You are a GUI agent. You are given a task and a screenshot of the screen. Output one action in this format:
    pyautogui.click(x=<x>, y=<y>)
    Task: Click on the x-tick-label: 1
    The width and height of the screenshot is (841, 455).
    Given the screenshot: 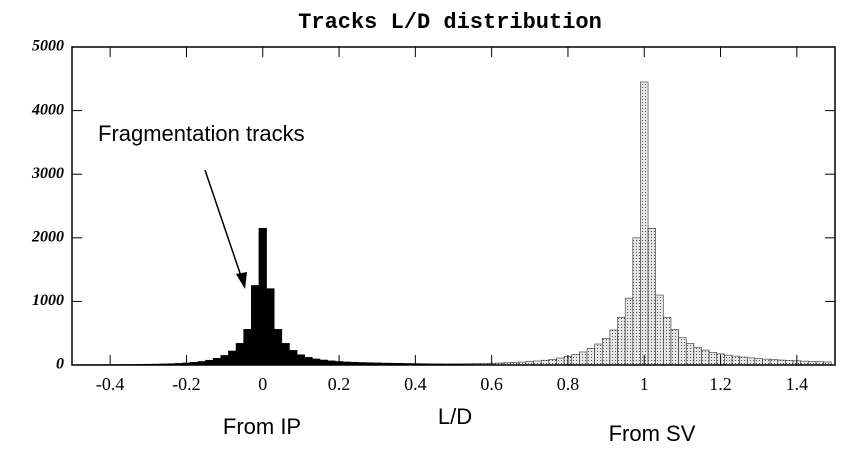 What is the action you would take?
    pyautogui.click(x=644, y=384)
    